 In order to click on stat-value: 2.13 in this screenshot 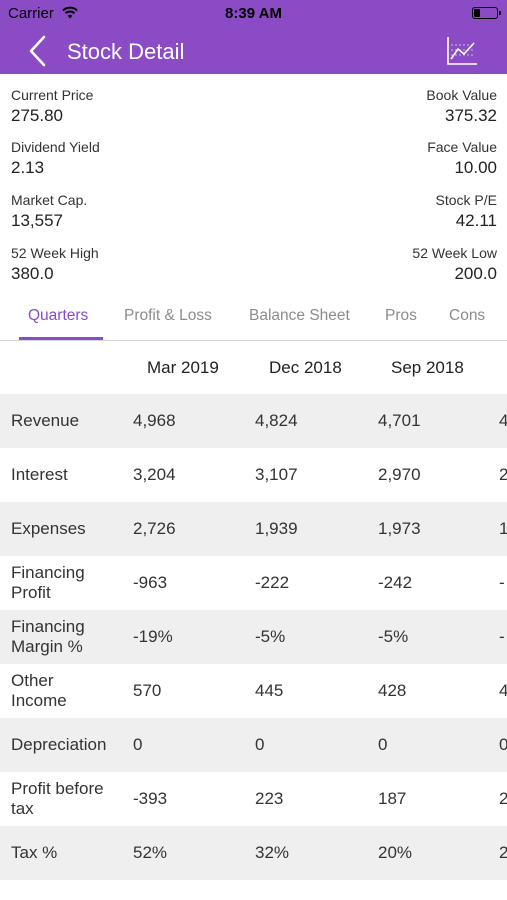, I will do `click(28, 167)`.